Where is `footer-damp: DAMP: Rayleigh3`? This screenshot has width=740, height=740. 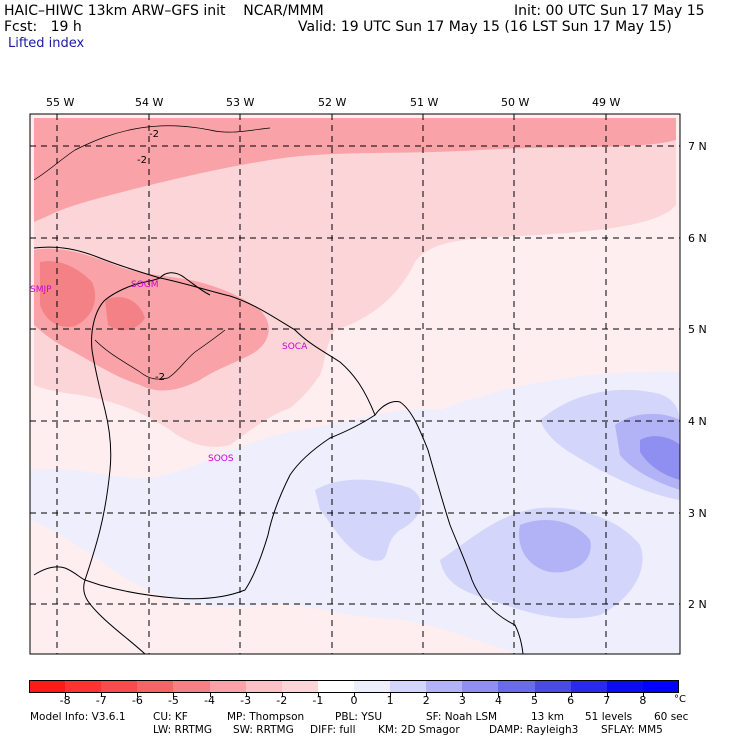 footer-damp: DAMP: Rayleigh3 is located at coordinates (534, 730).